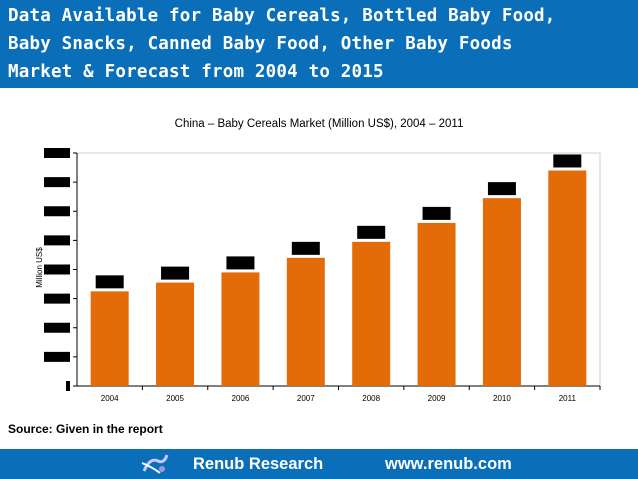  Describe the element at coordinates (241, 398) in the screenshot. I see `x-tick-label-2006: 2006` at that location.